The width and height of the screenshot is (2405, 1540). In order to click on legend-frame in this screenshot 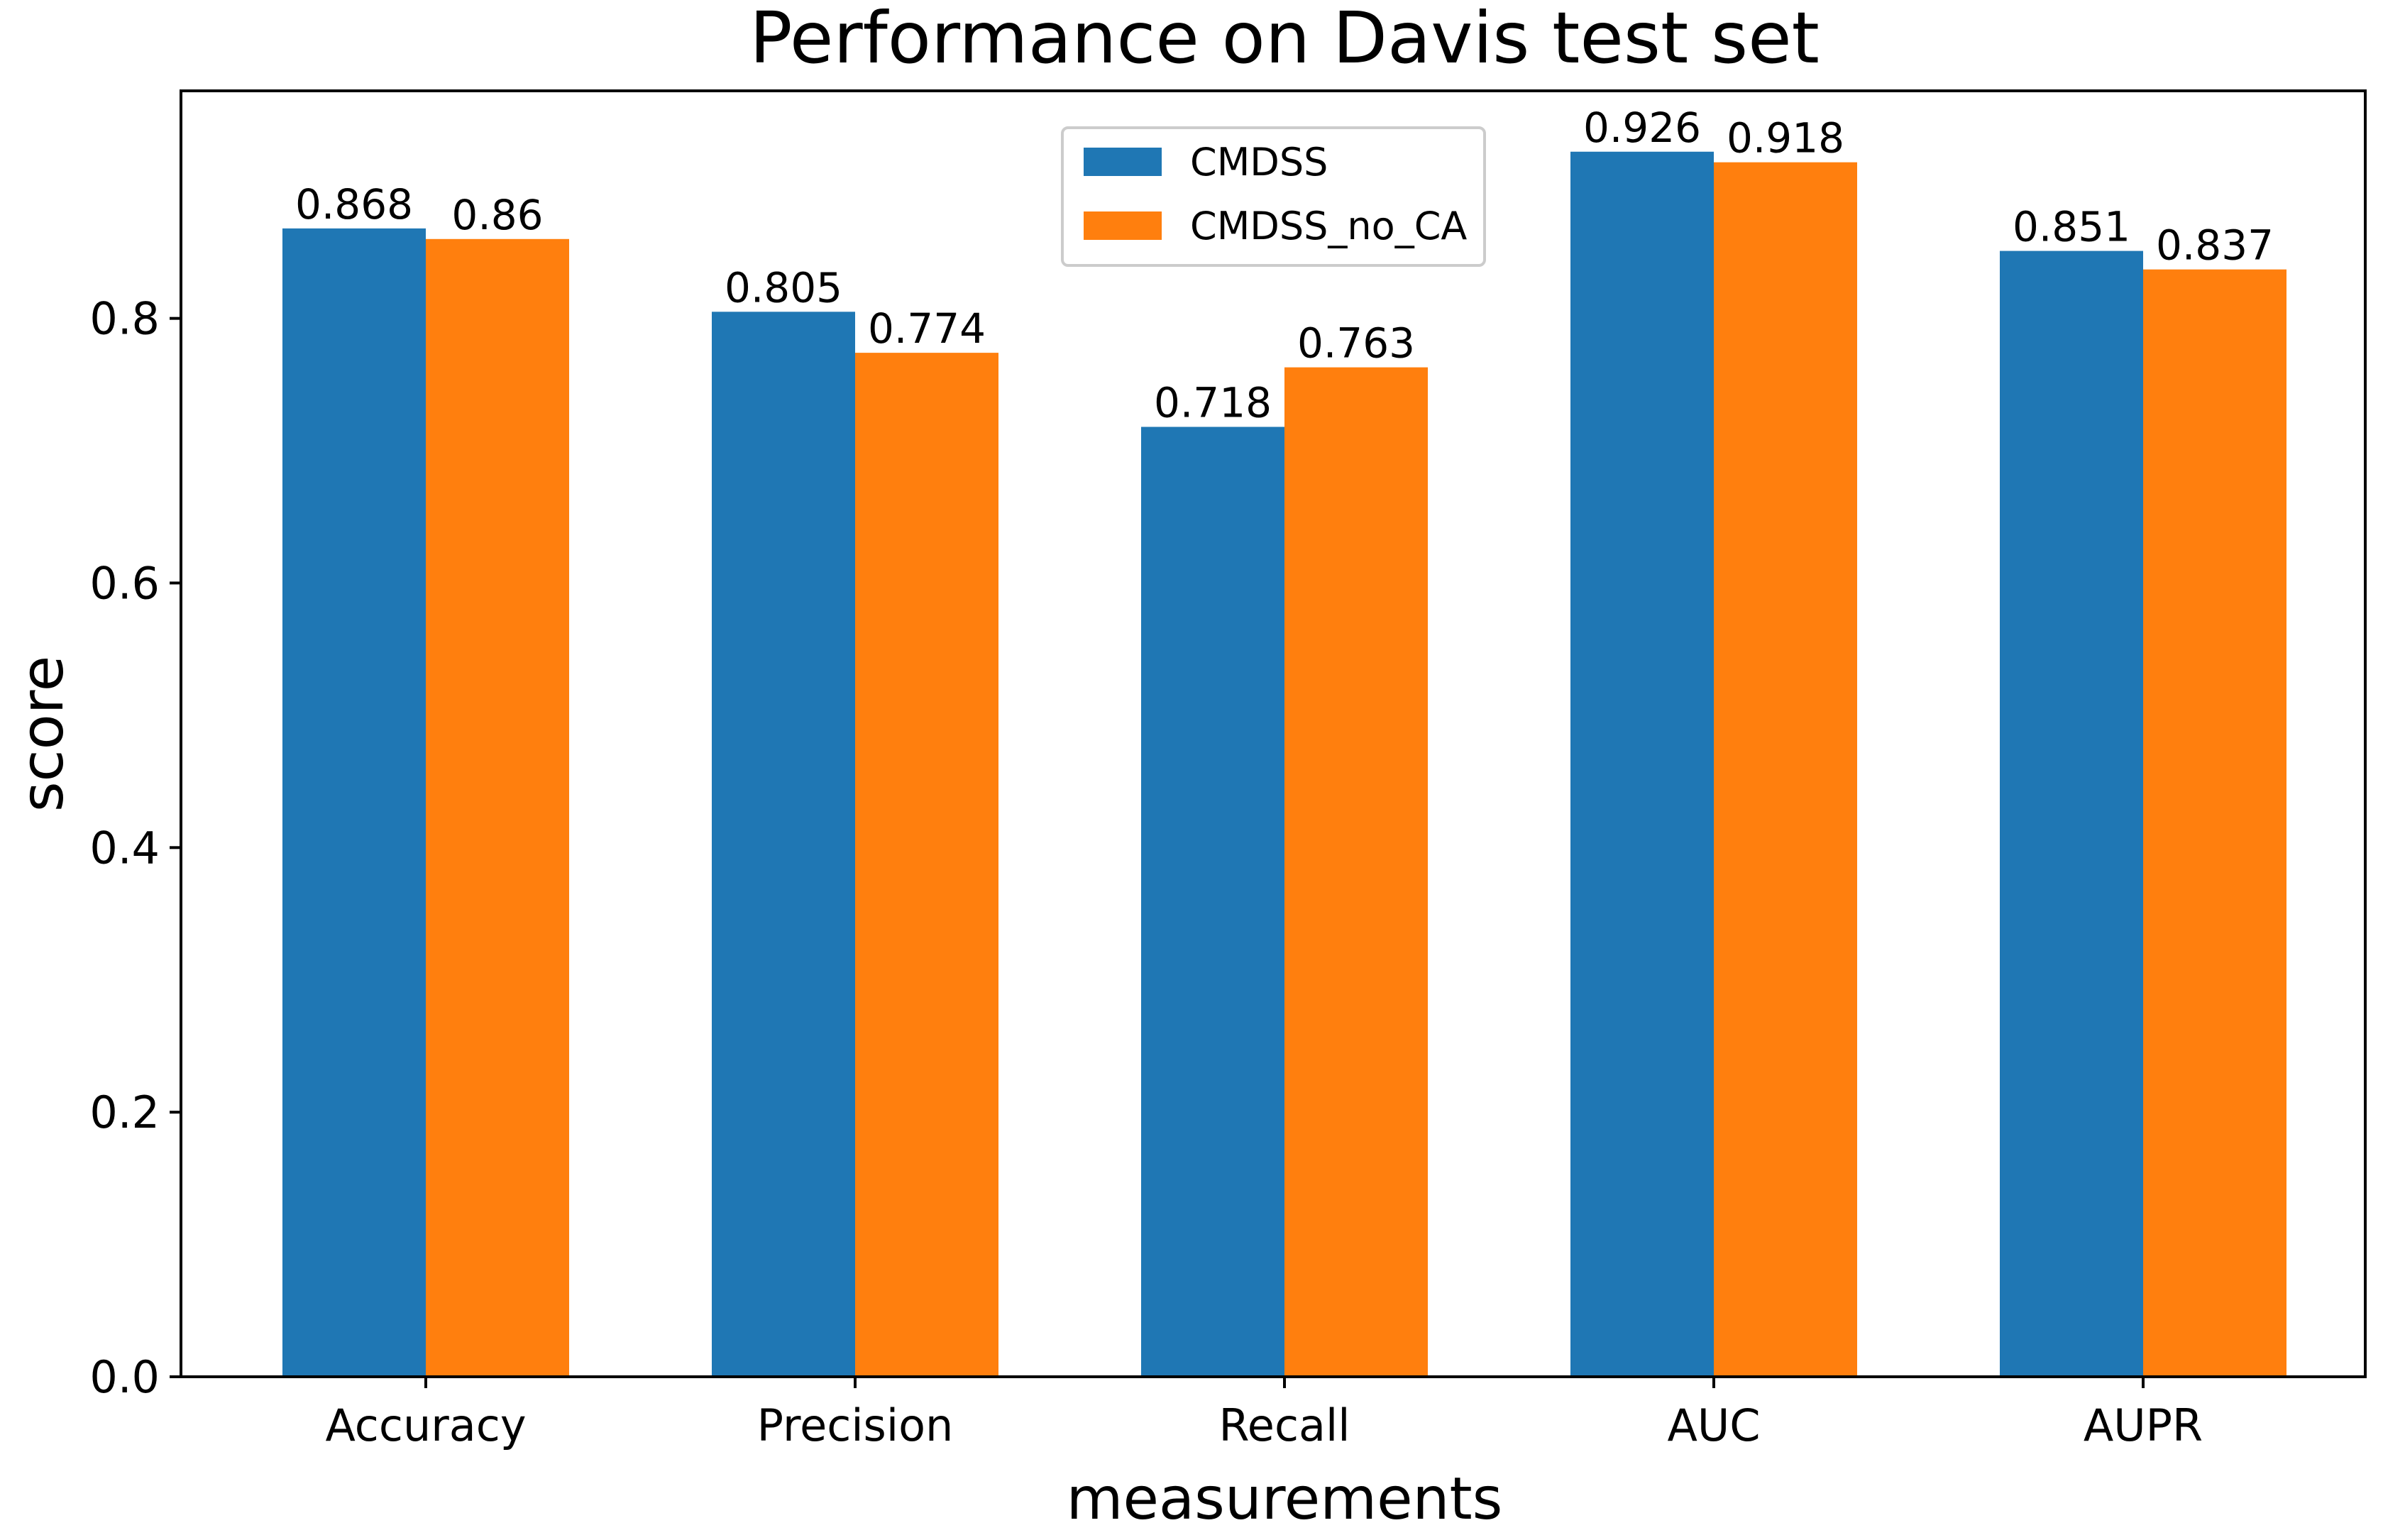, I will do `click(1273, 196)`.